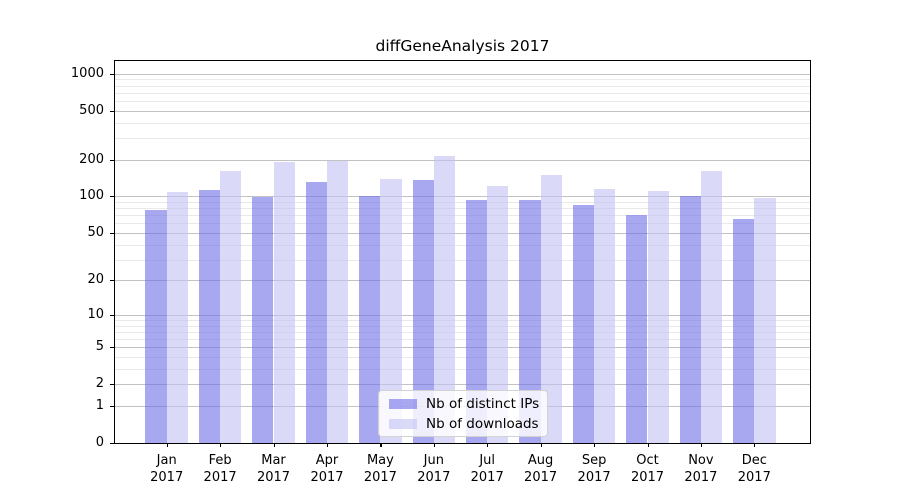  Describe the element at coordinates (637, 329) in the screenshot. I see `bar-nb-of-distinct-ips-oct` at that location.